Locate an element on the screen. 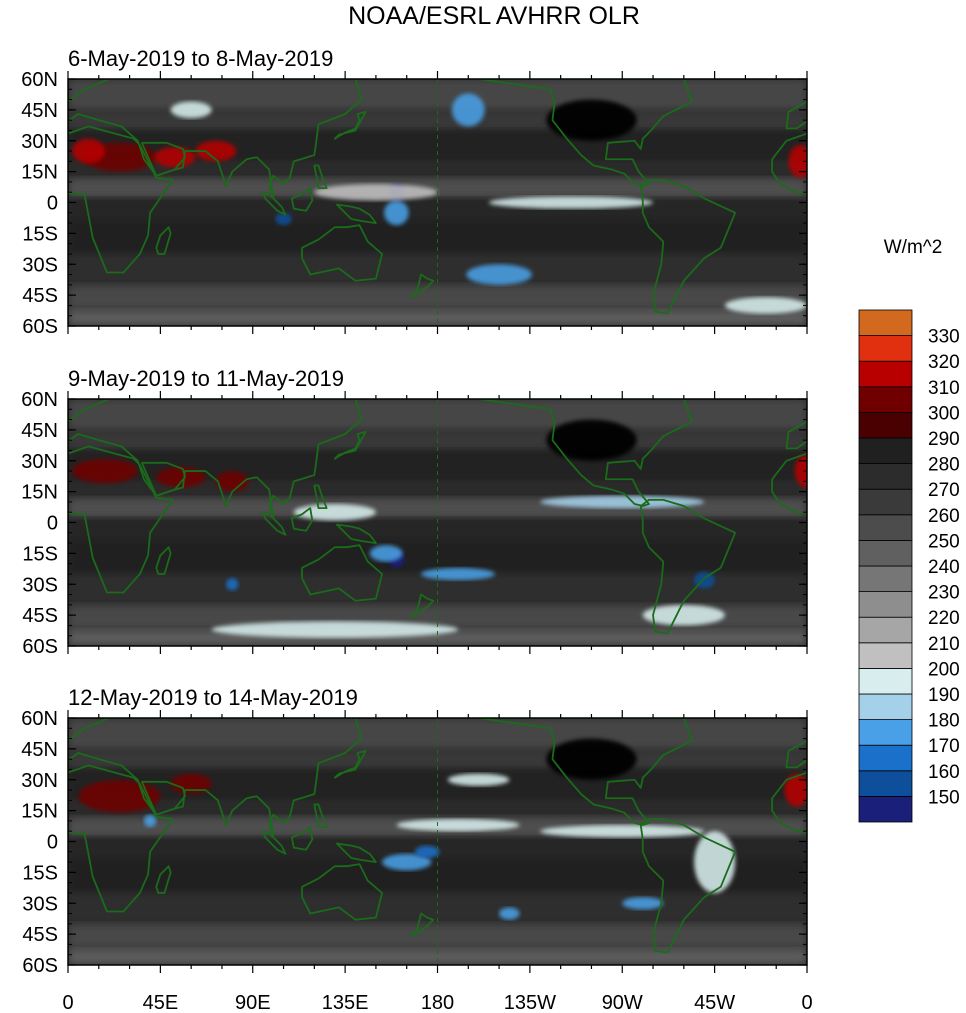 The image size is (966, 1013). coastline-madagascar is located at coordinates (902, 879).